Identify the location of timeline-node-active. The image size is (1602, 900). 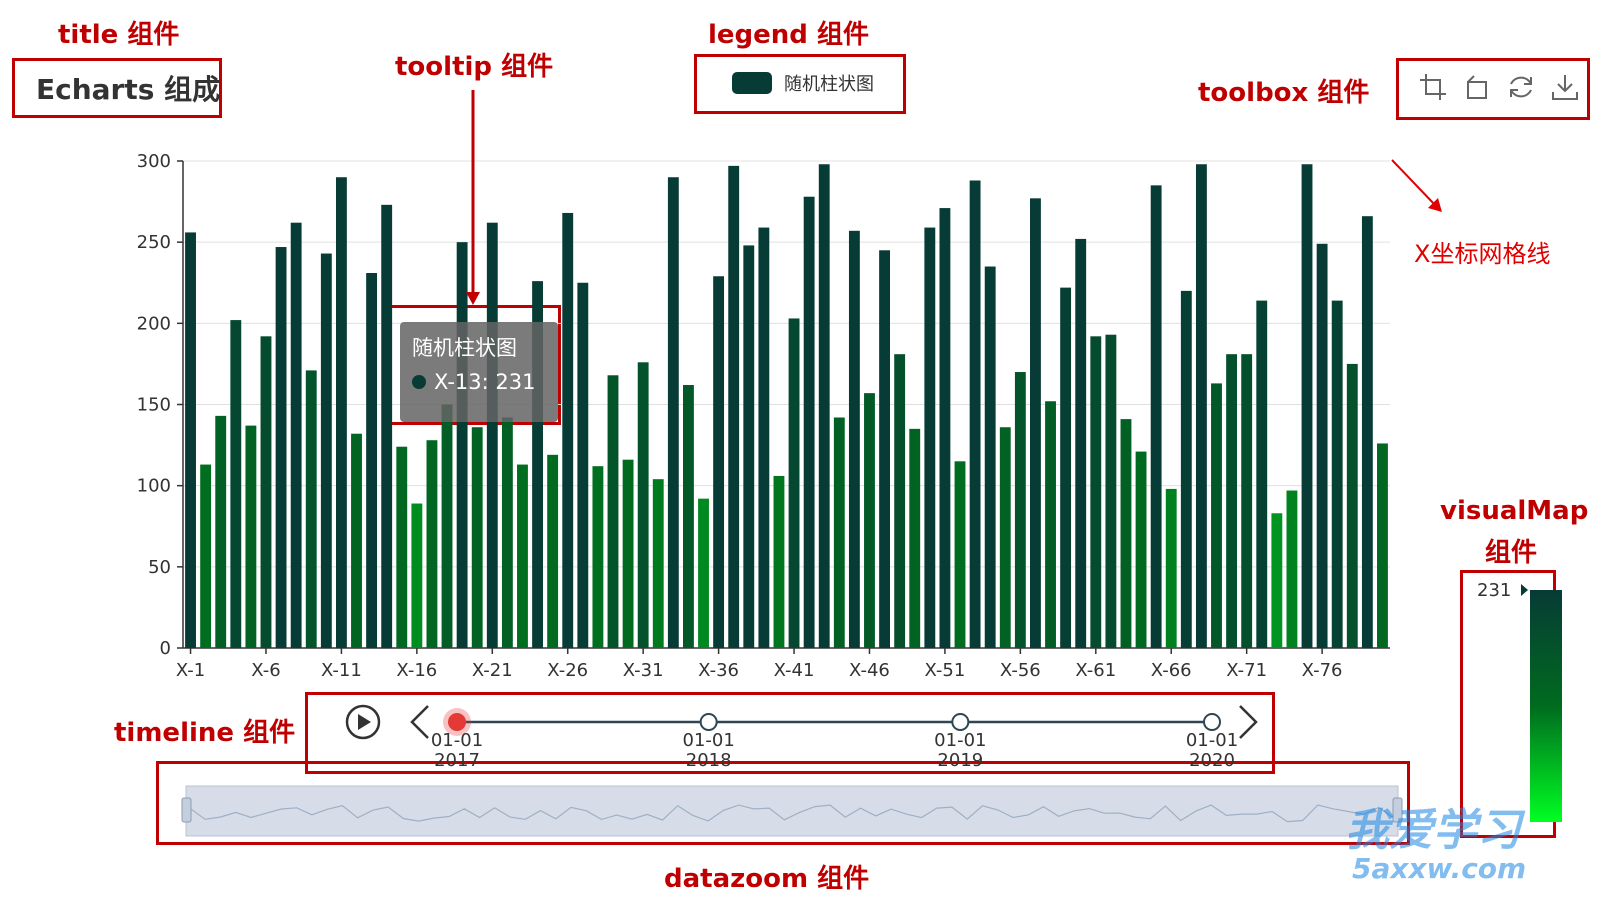
(457, 722).